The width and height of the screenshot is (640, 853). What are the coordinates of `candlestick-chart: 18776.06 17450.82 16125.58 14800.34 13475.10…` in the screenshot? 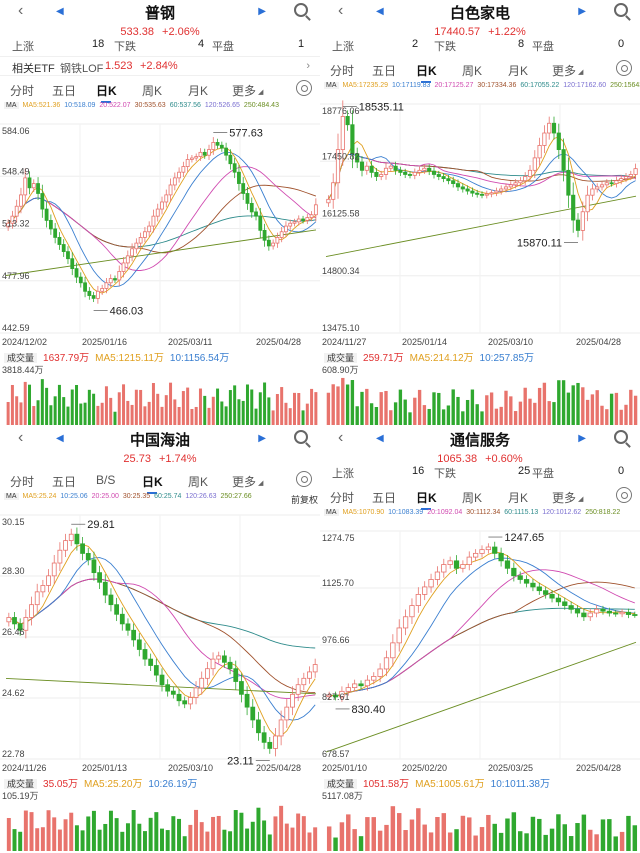 It's located at (480, 219).